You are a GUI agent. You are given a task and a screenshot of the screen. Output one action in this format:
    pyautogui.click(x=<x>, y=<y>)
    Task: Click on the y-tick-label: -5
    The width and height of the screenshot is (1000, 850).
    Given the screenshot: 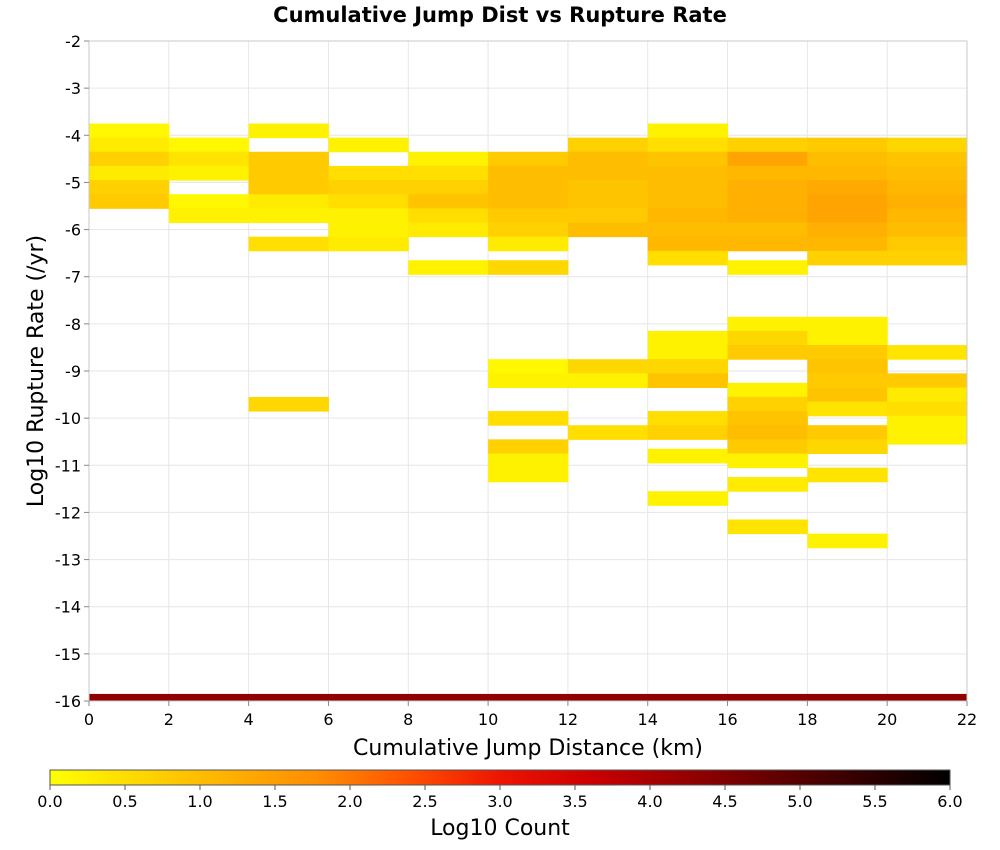 What is the action you would take?
    pyautogui.click(x=73, y=182)
    